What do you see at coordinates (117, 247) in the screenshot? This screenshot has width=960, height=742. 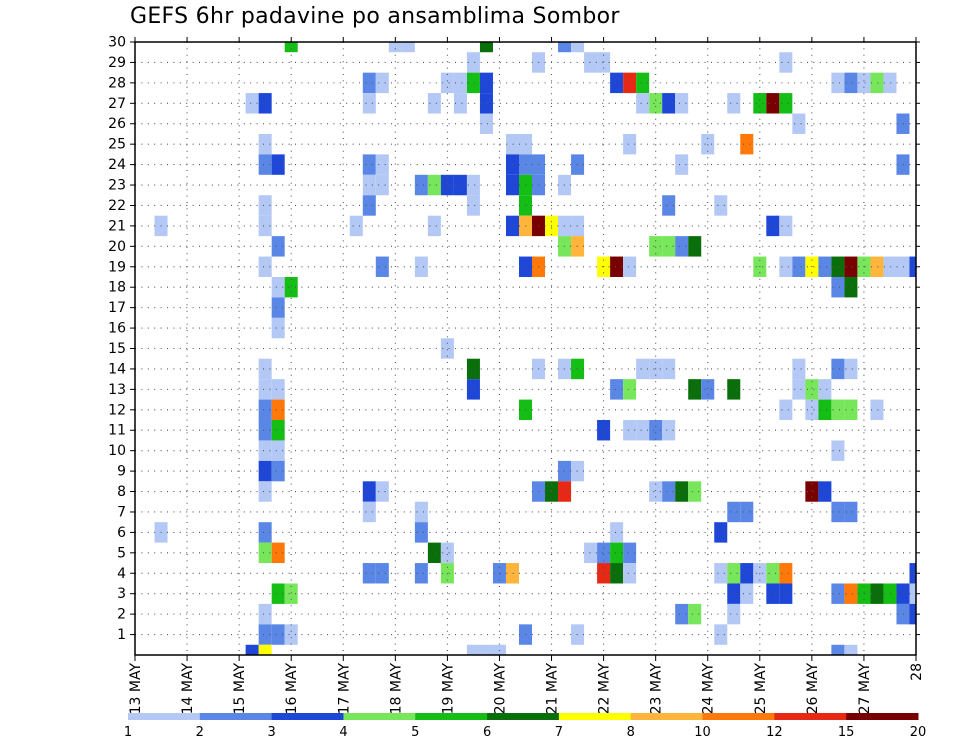 I see `y-tick-label: 20` at bounding box center [117, 247].